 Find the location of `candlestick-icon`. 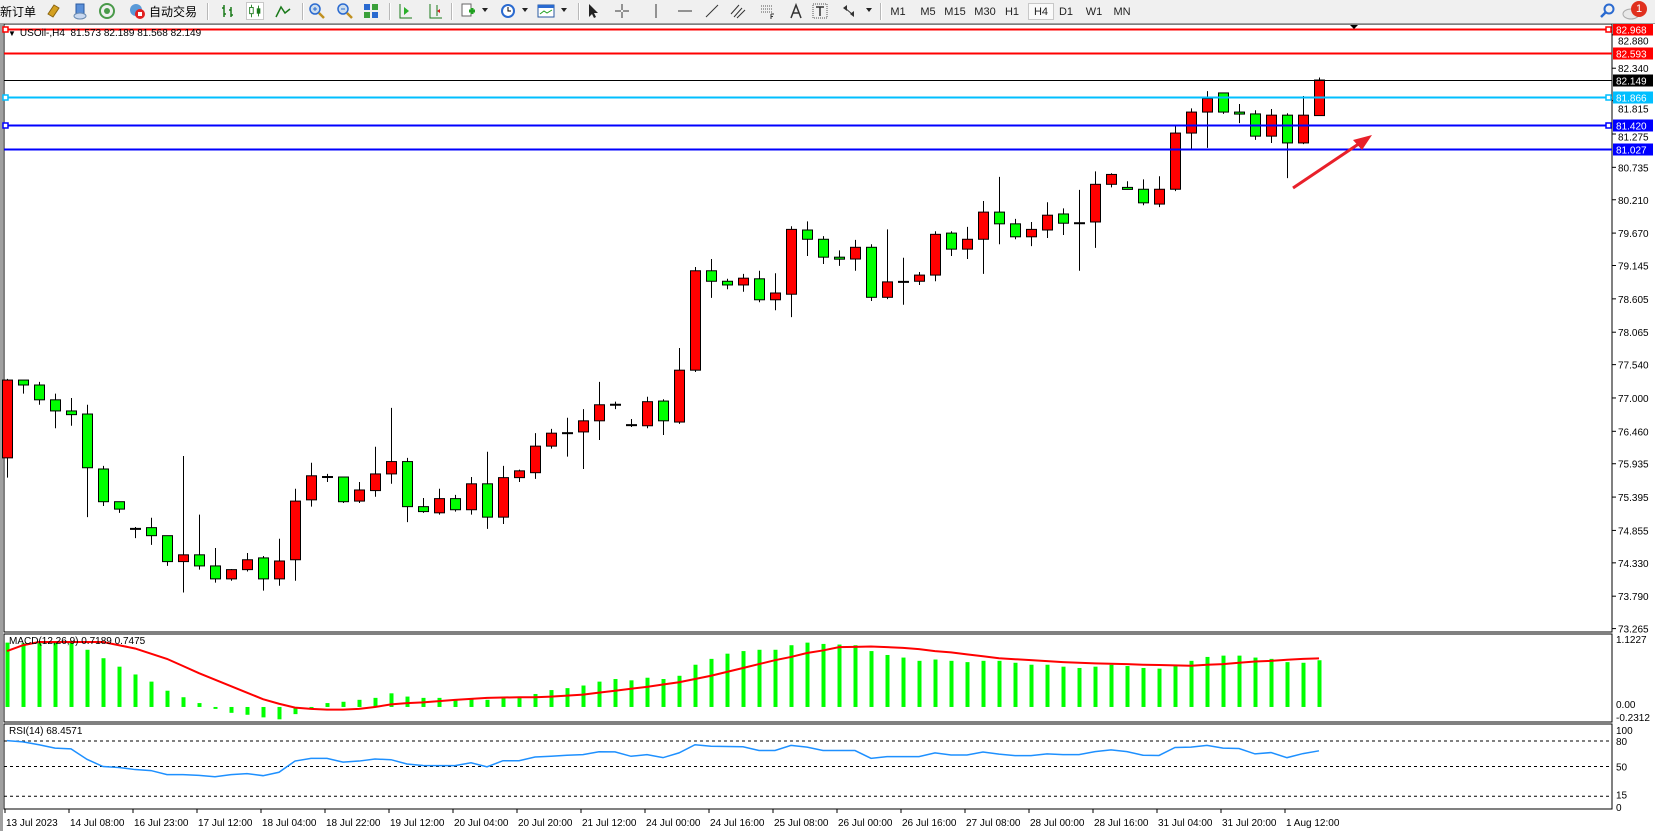

candlestick-icon is located at coordinates (255, 11).